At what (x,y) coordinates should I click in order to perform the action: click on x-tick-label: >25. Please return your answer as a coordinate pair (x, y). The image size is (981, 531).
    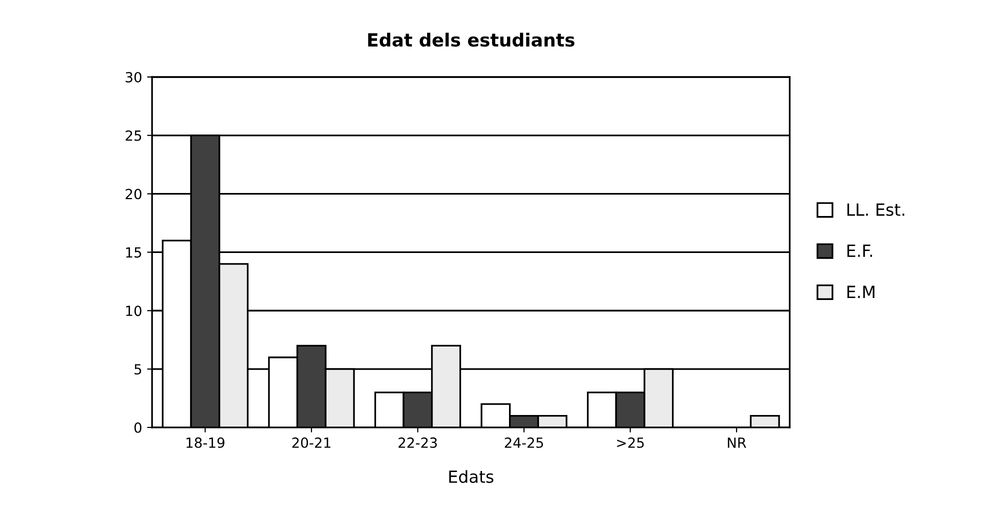
    Looking at the image, I should click on (630, 442).